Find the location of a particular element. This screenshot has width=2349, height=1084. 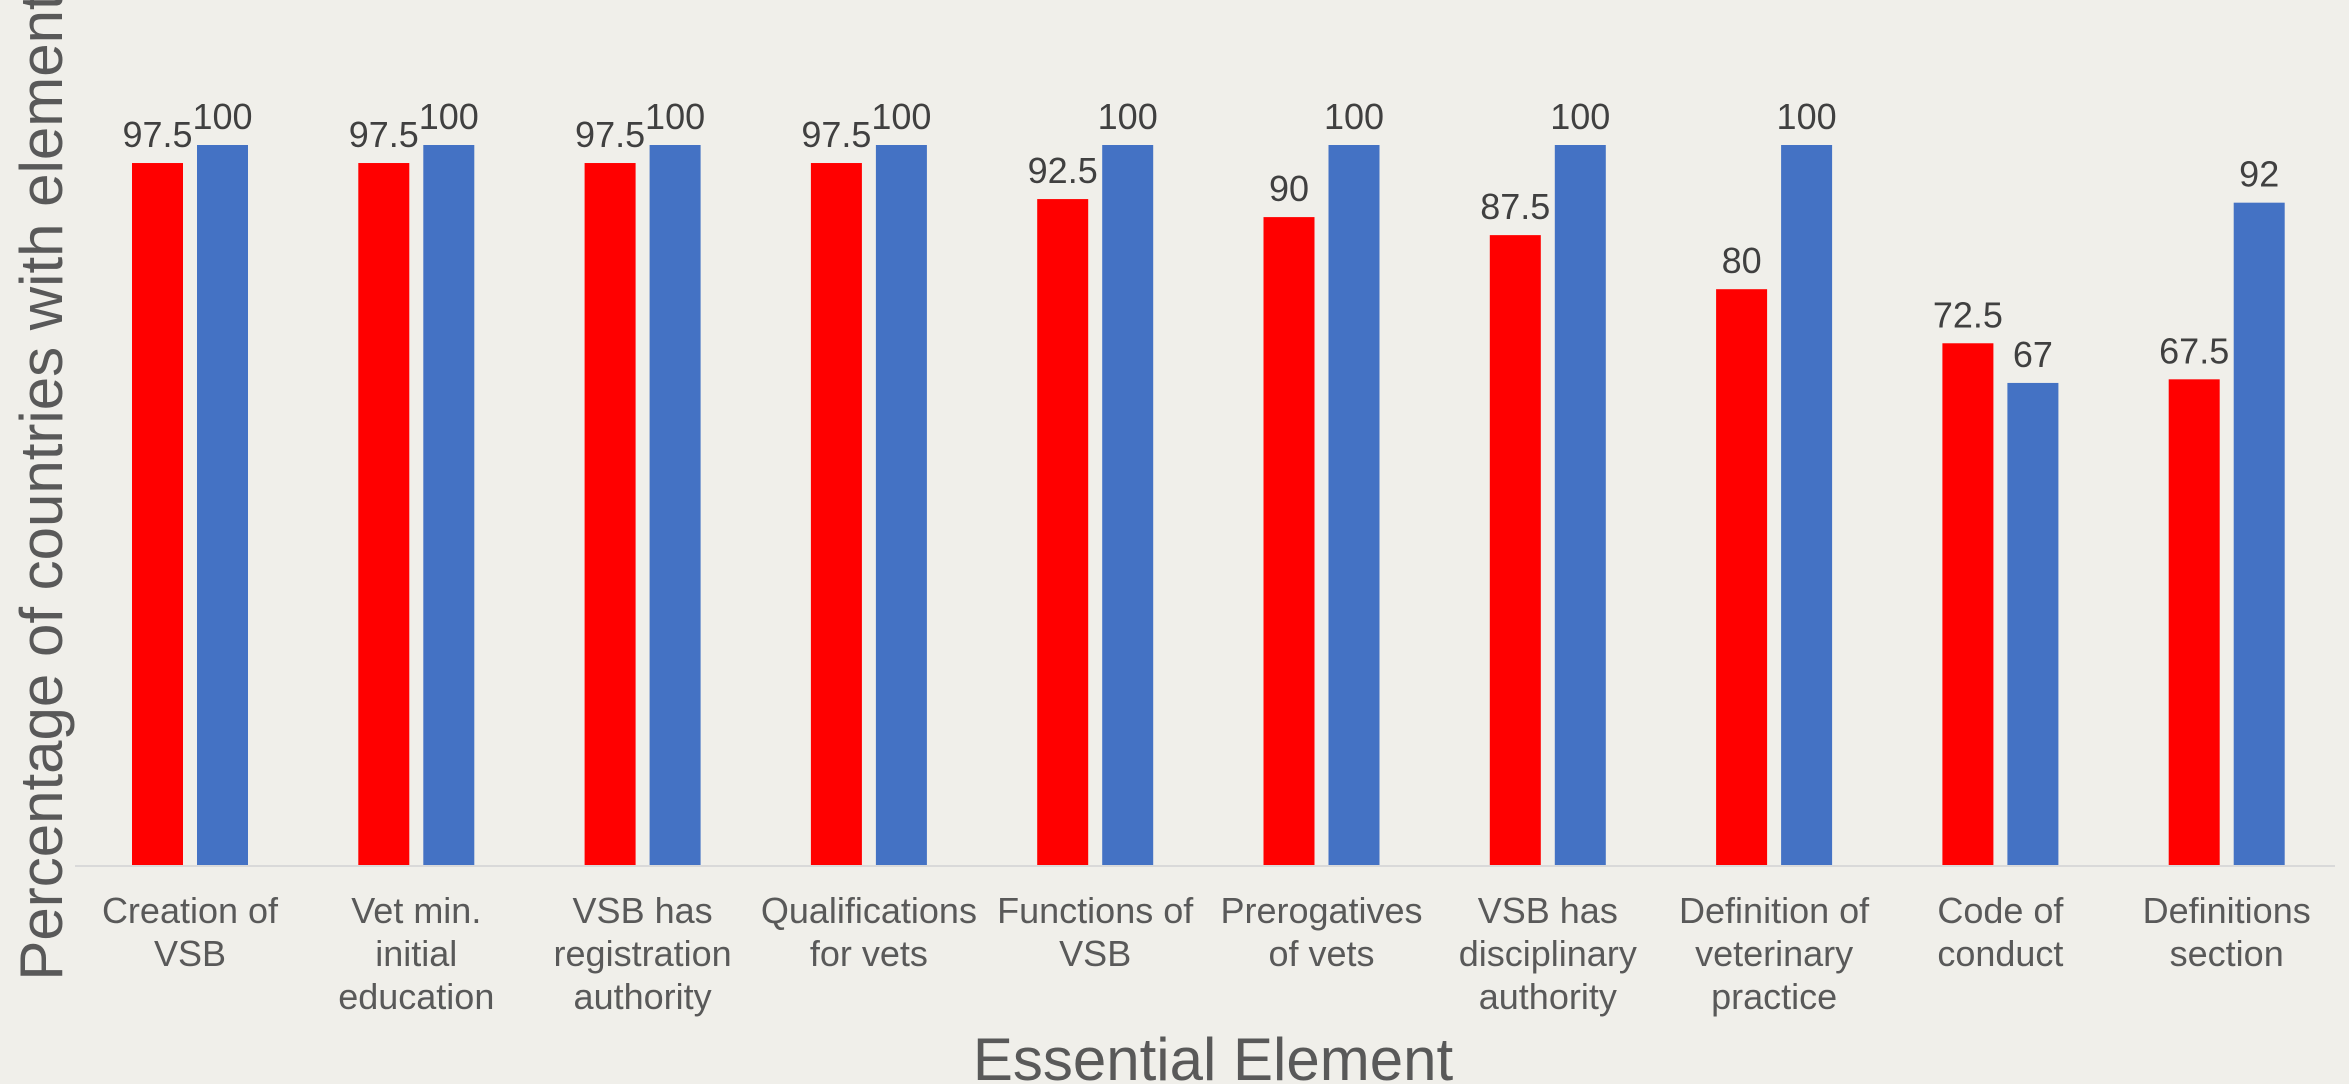

category-label-line: Vet min. is located at coordinates (416, 910).